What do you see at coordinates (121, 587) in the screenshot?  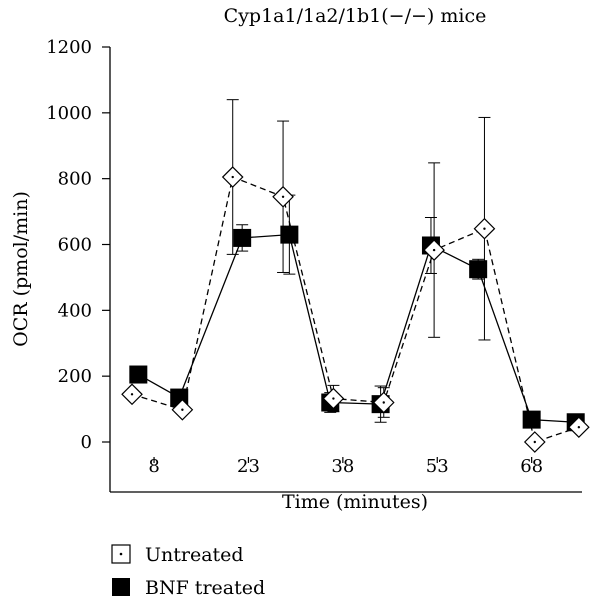 I see `legend-bnf-marker-icon` at bounding box center [121, 587].